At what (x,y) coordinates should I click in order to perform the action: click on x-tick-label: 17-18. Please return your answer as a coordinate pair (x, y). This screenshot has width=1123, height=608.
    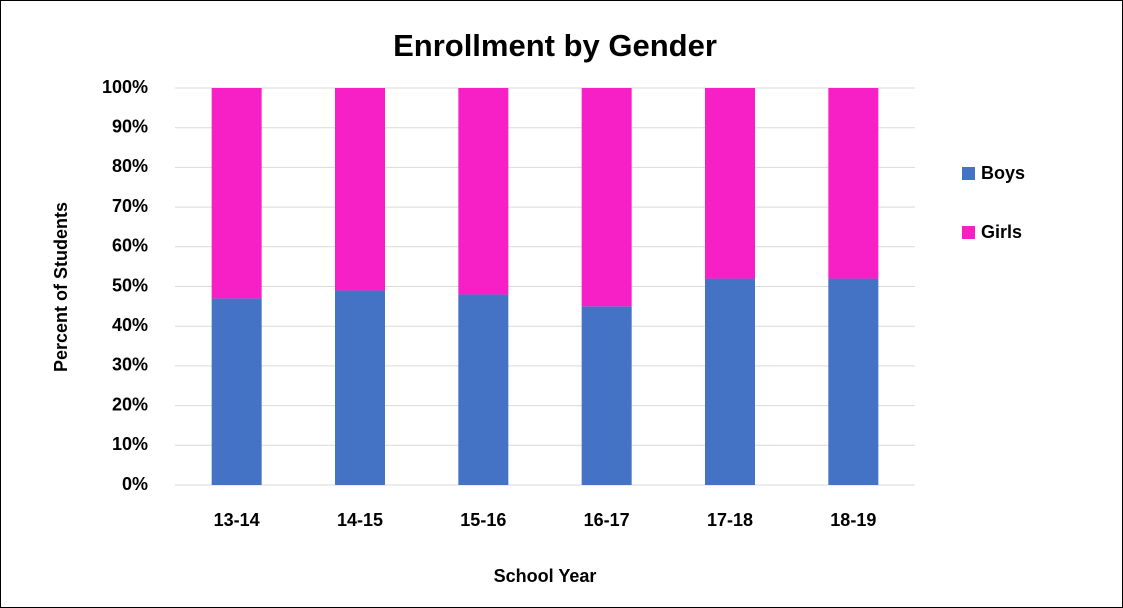
    Looking at the image, I should click on (730, 520).